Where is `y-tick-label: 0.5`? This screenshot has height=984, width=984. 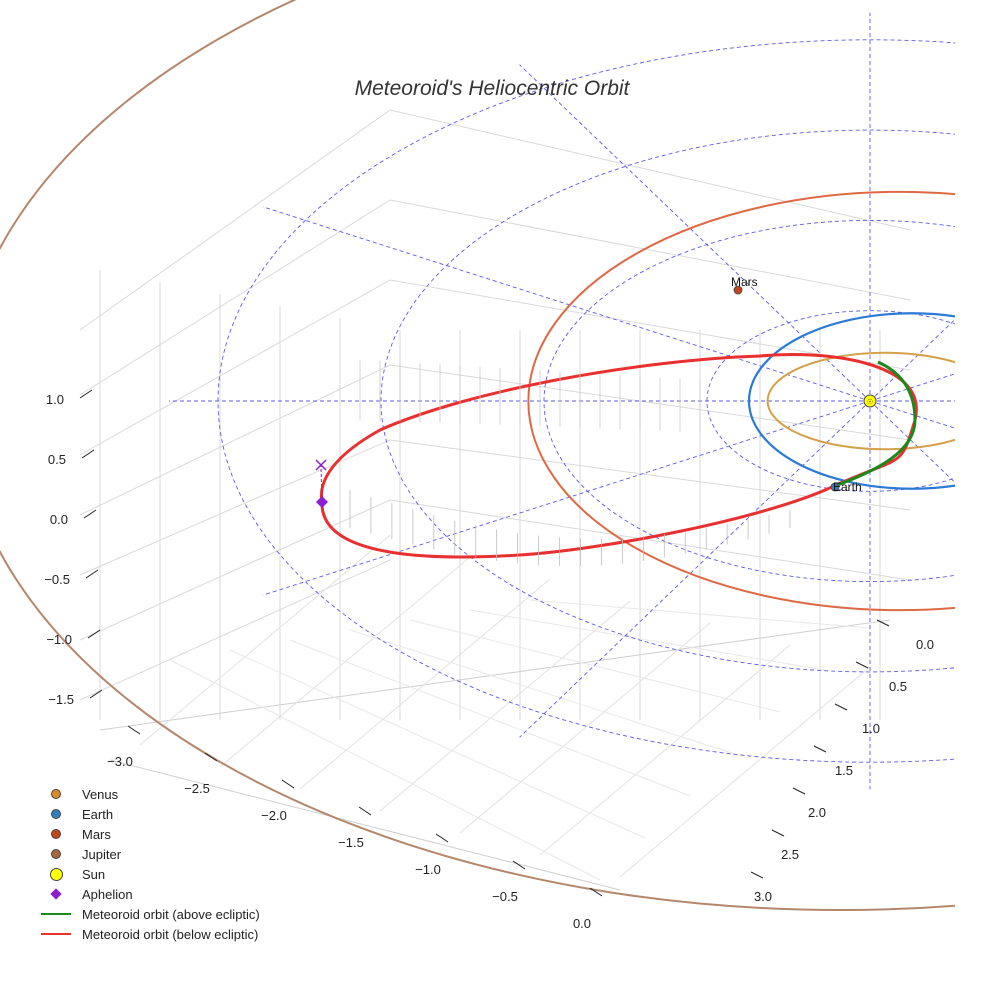 y-tick-label: 0.5 is located at coordinates (898, 686).